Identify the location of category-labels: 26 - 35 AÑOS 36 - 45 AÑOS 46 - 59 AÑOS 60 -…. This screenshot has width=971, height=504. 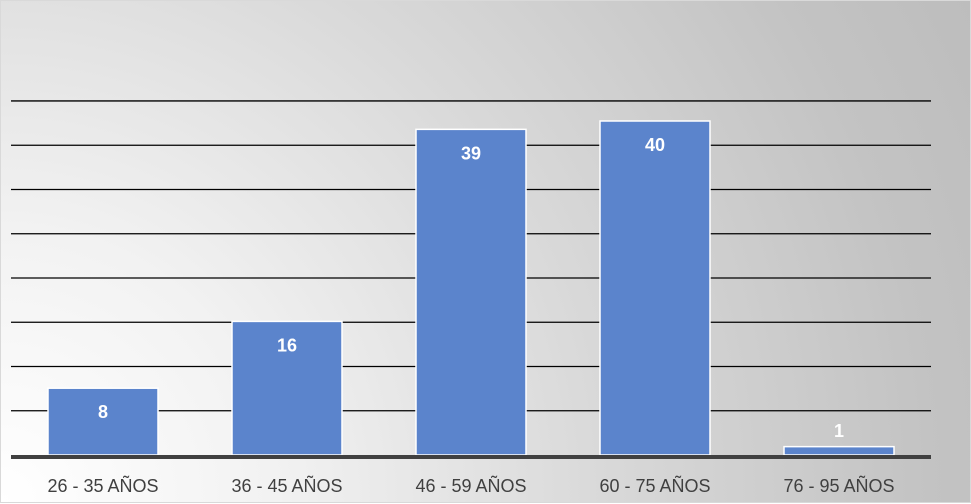
(470, 485).